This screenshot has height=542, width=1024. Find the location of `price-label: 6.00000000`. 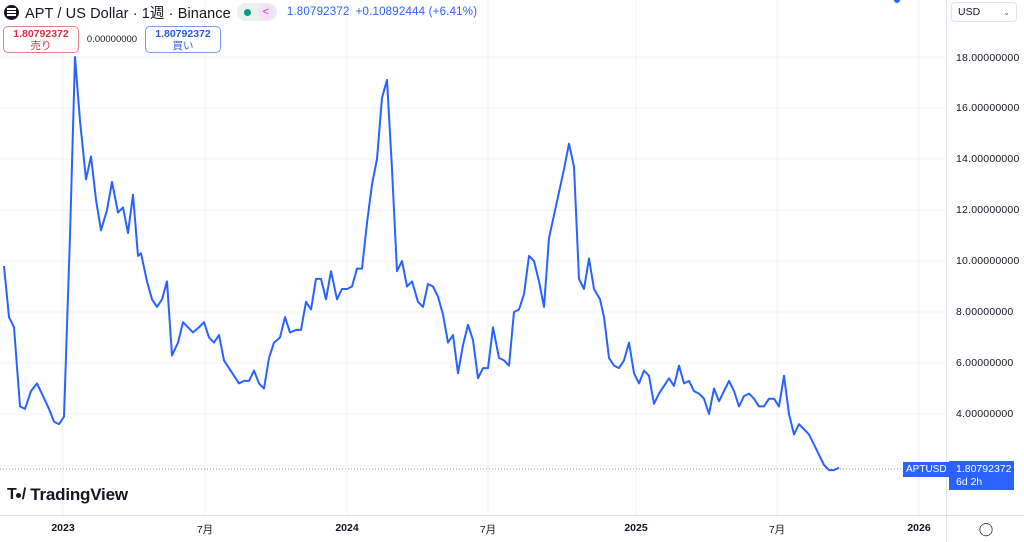

price-label: 6.00000000 is located at coordinates (985, 363).